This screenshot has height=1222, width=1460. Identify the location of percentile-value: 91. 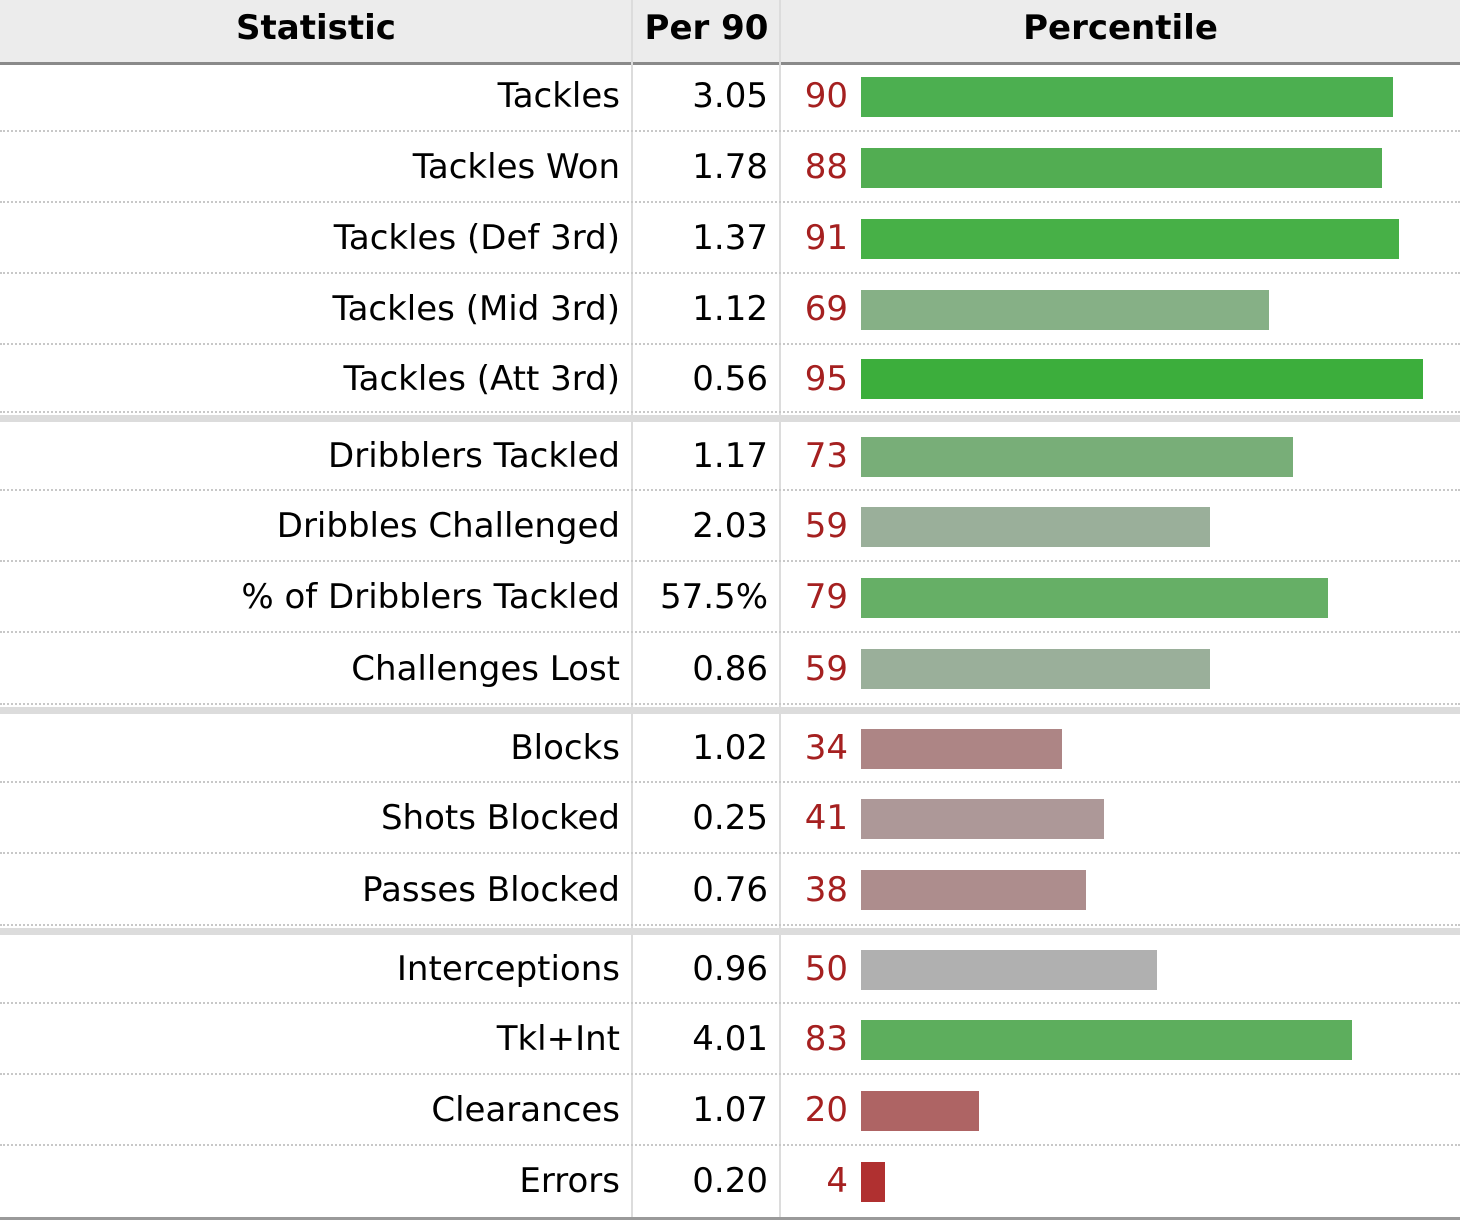
(826, 238).